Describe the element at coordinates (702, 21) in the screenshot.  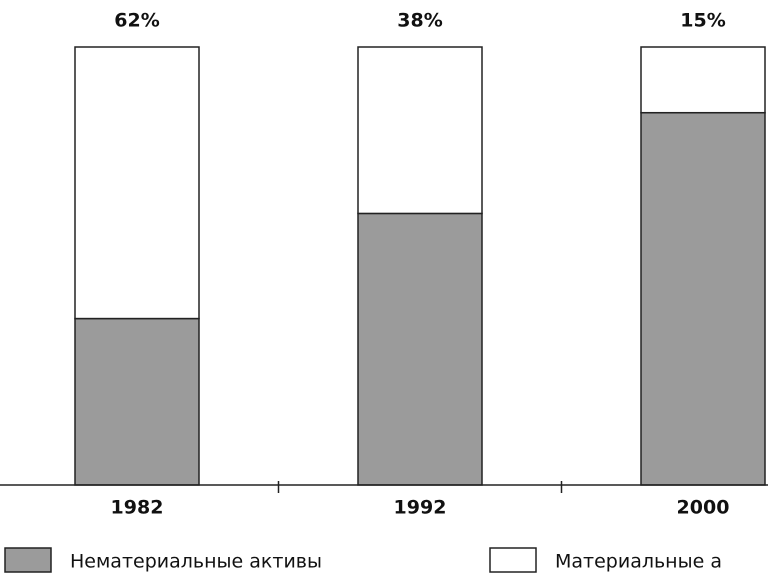
I see `value-label: 15%` at that location.